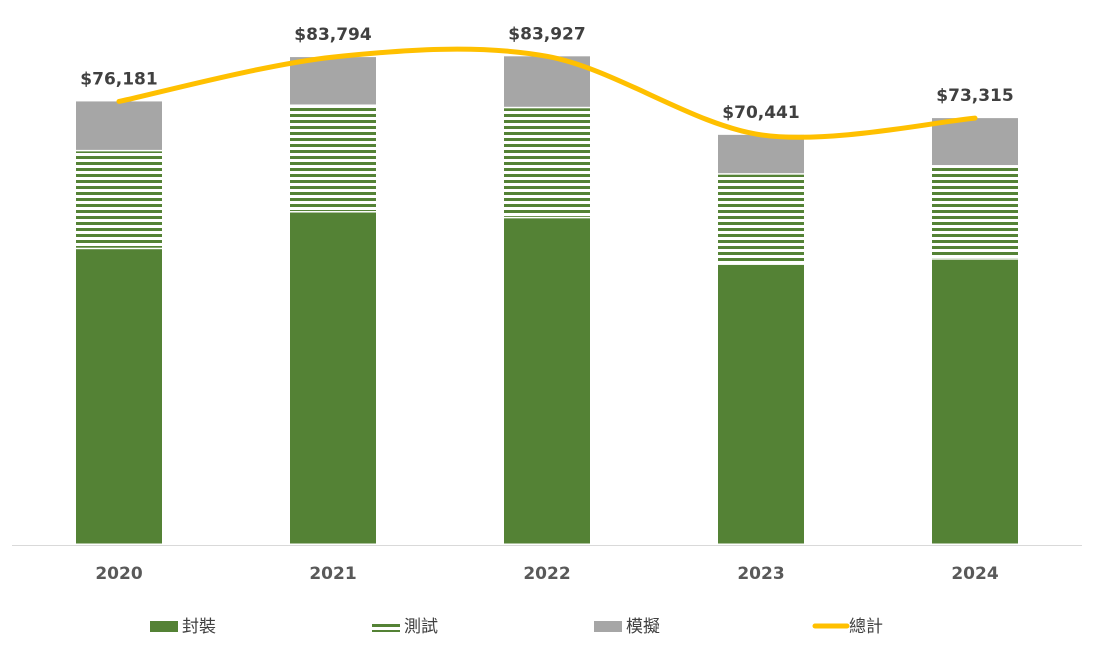 The width and height of the screenshot is (1102, 652). What do you see at coordinates (975, 401) in the screenshot?
I see `bar-0-2024` at bounding box center [975, 401].